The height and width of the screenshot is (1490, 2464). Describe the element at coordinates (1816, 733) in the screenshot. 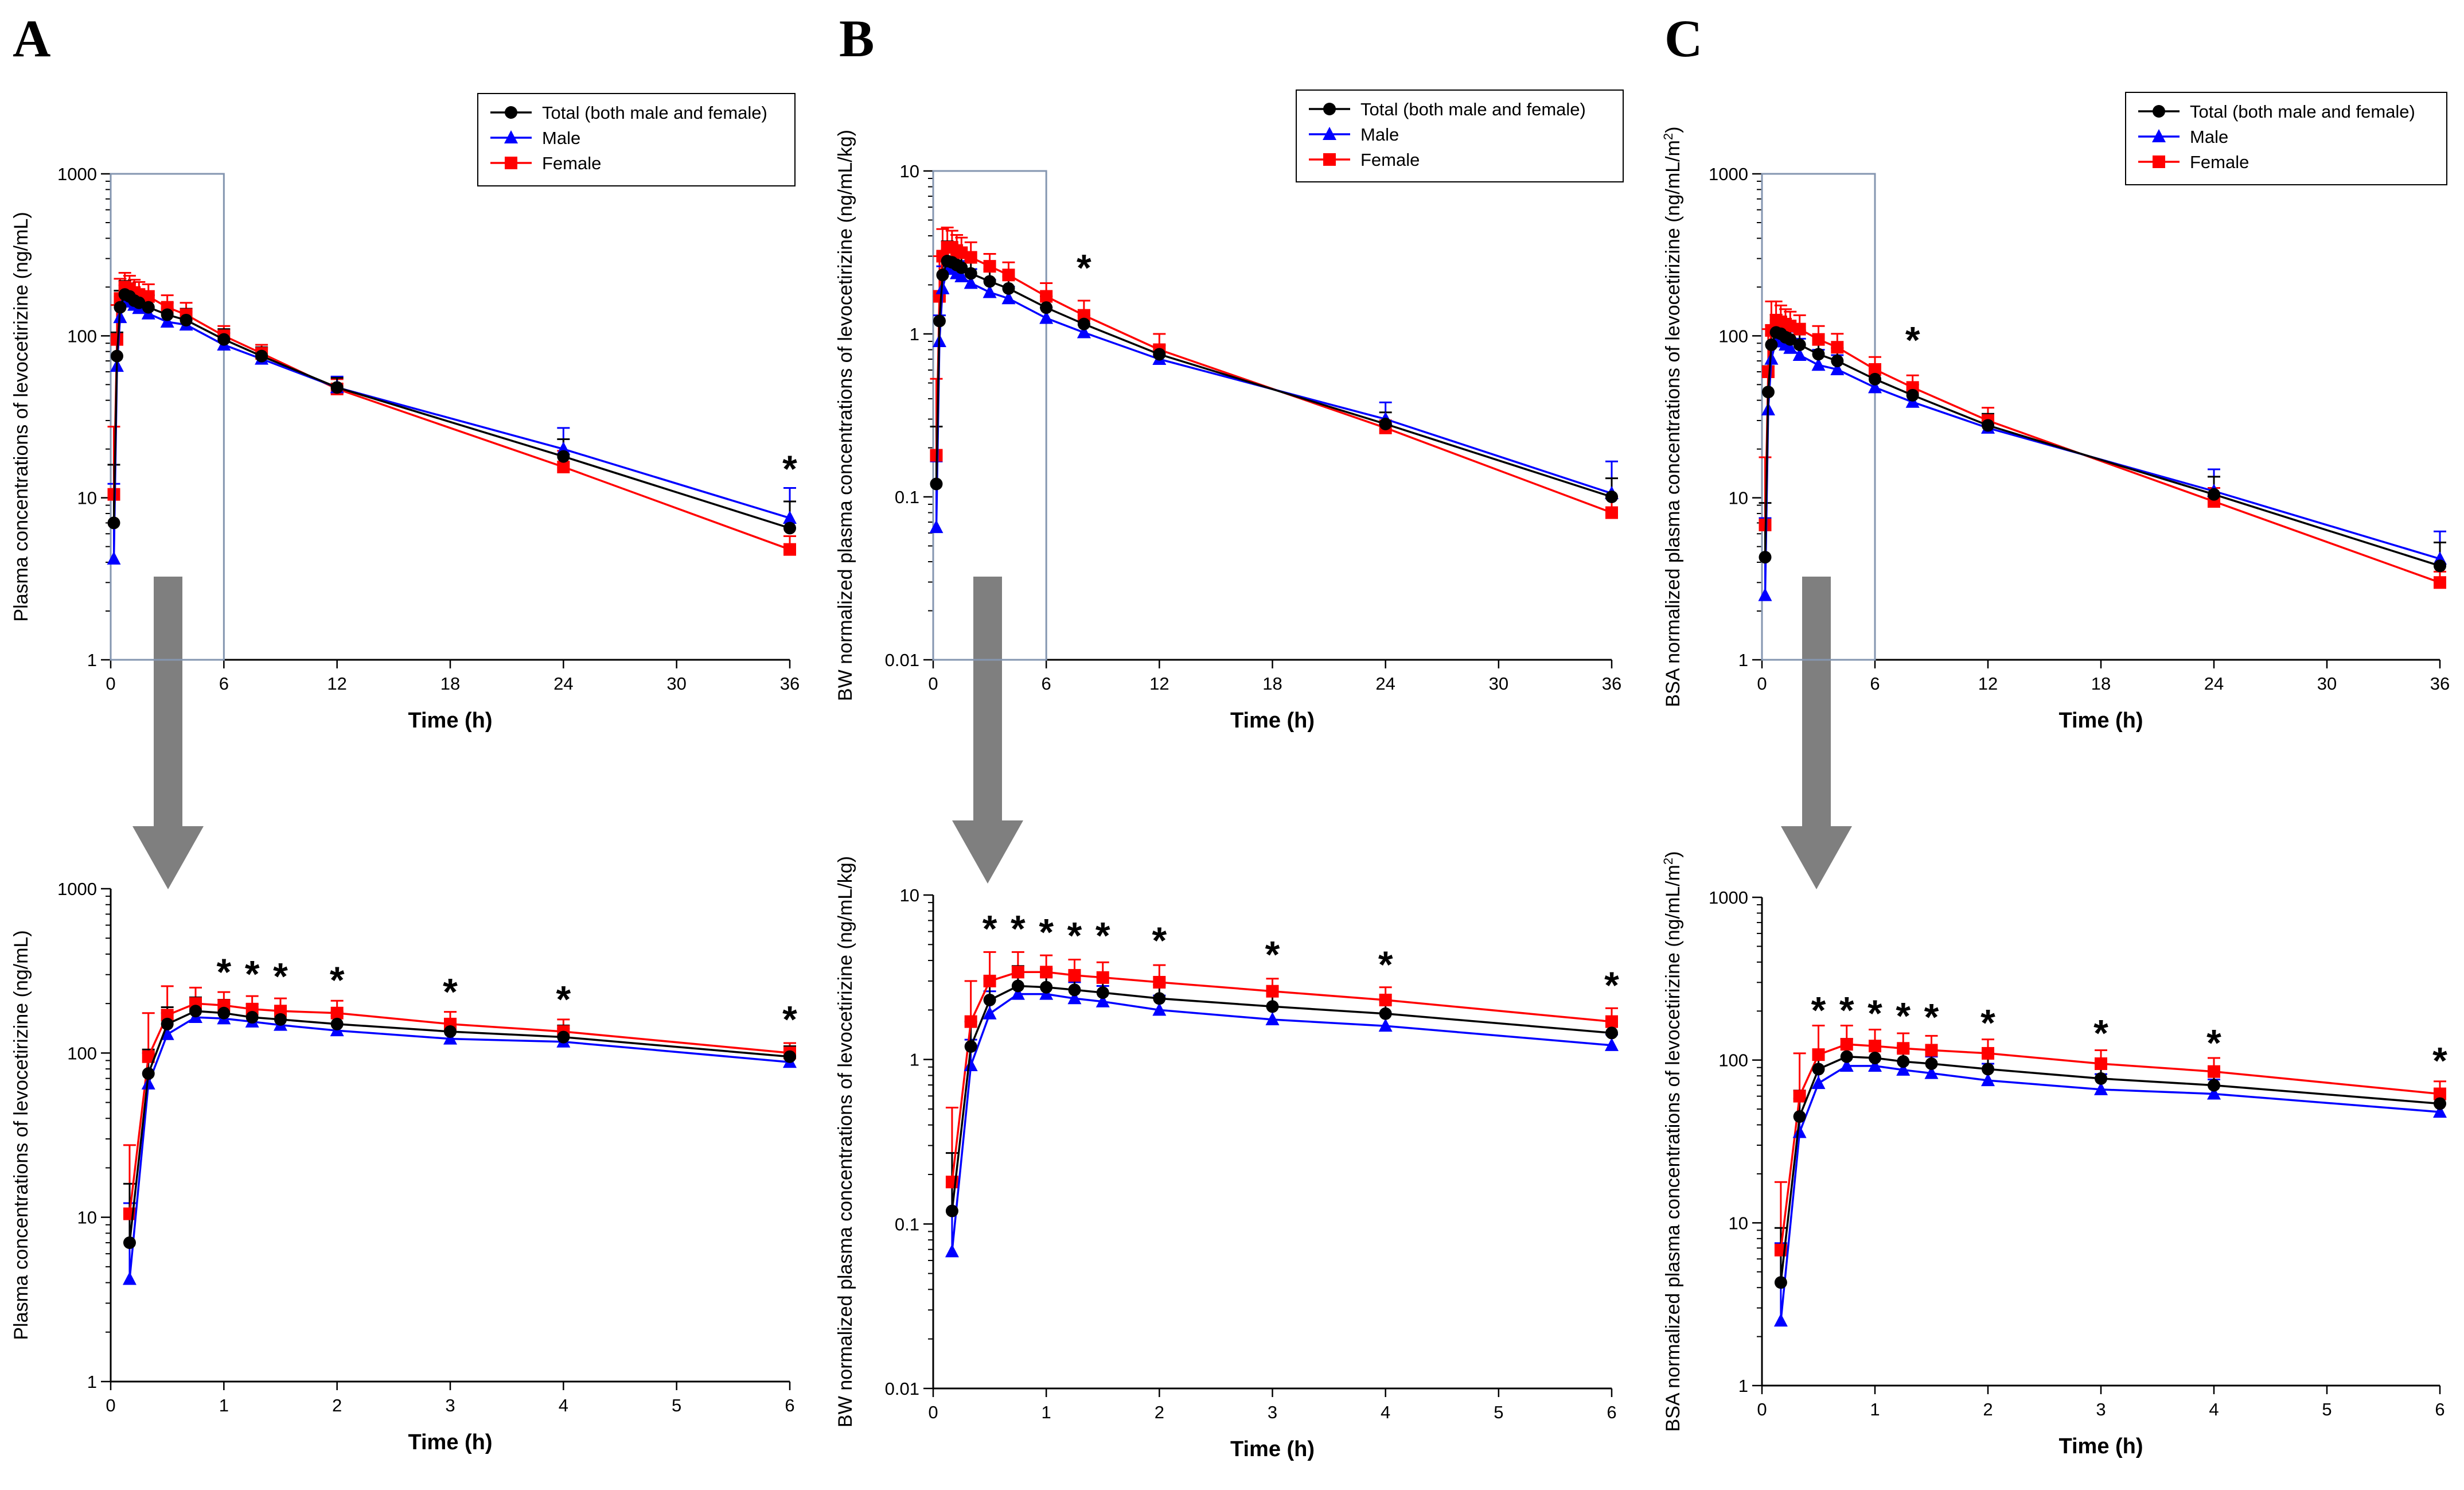

I see `zoom-arrow-c` at that location.